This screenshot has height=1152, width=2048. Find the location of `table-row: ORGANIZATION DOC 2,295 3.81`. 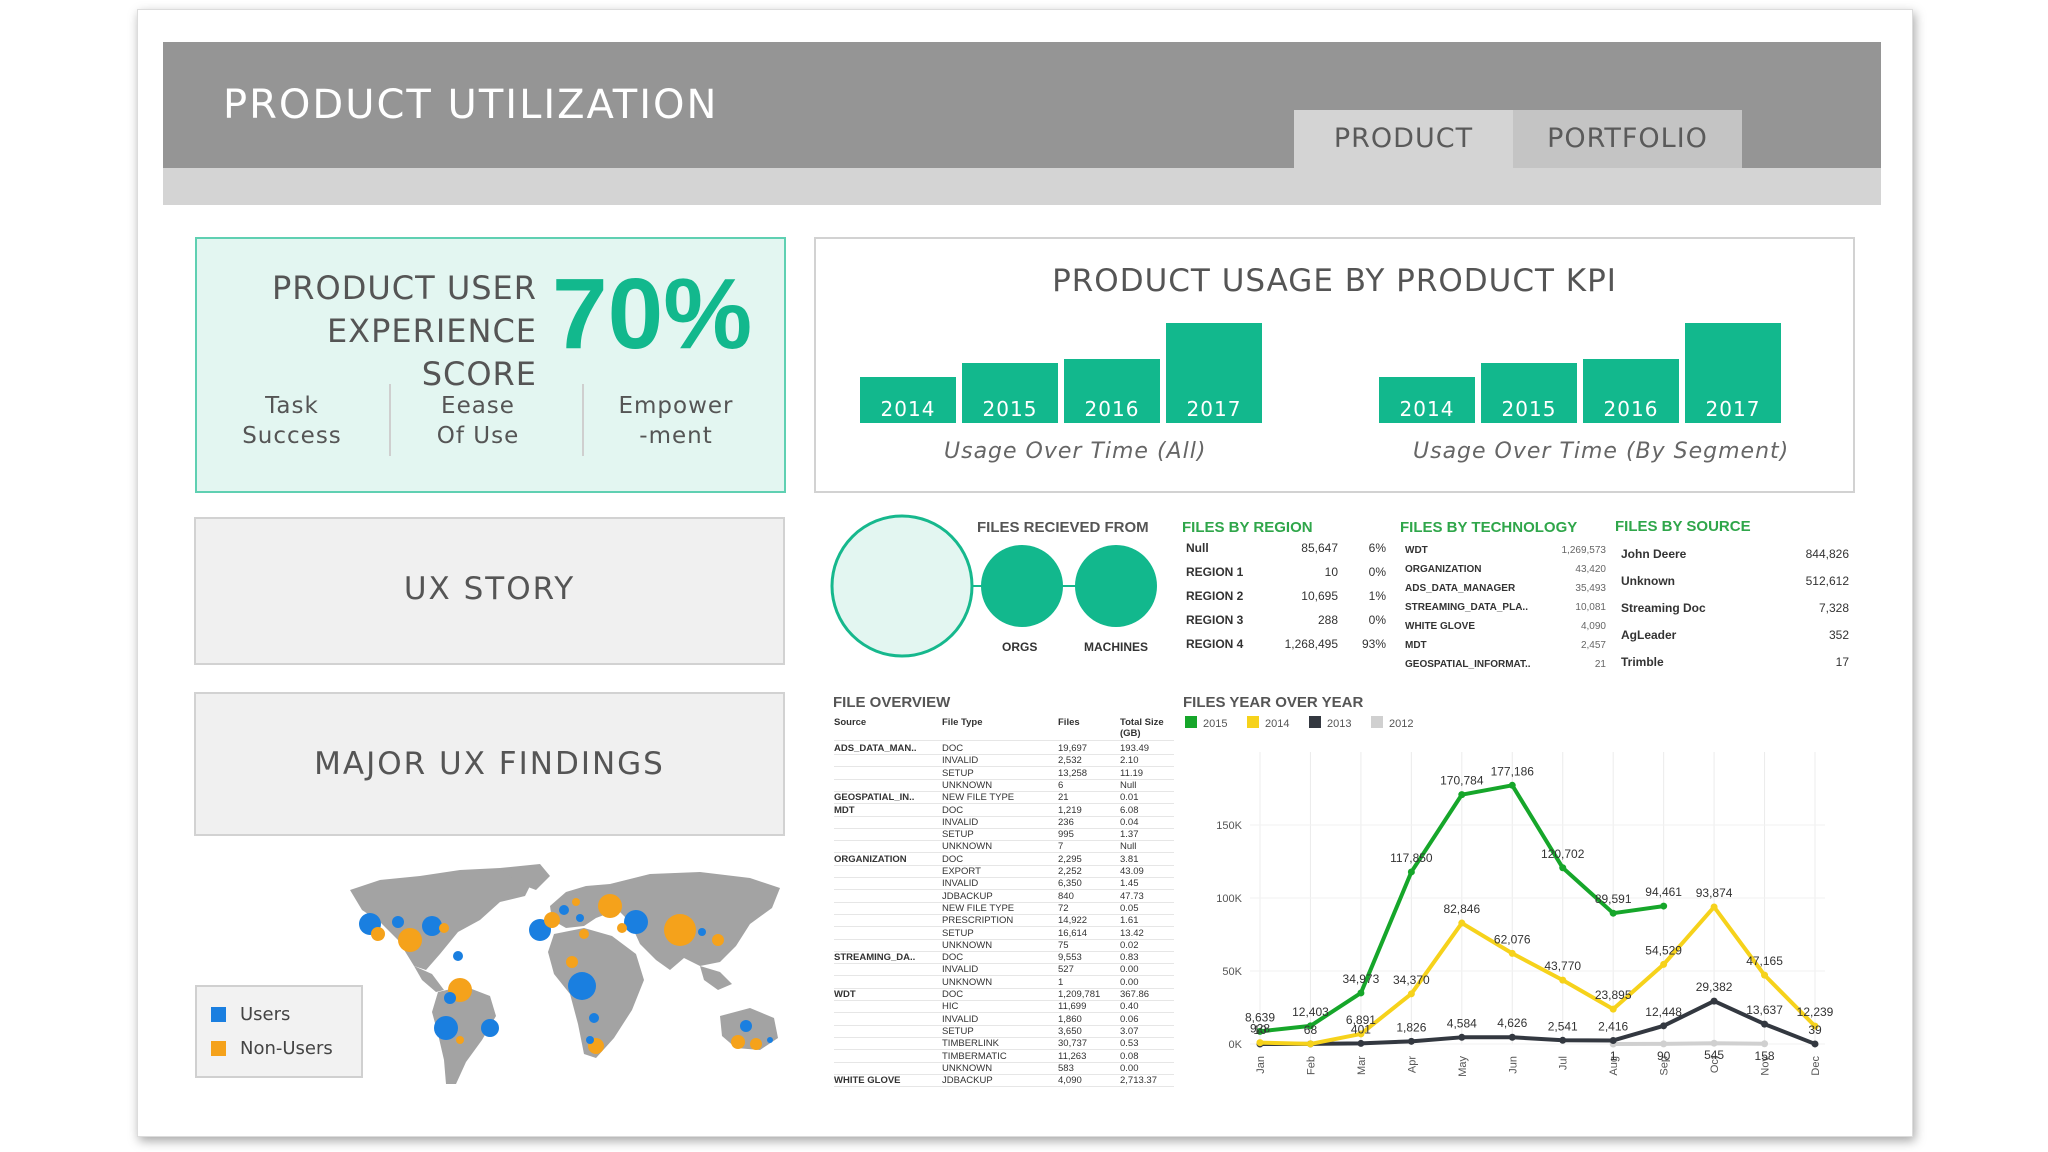

table-row: ORGANIZATION DOC 2,295 3.81 is located at coordinates (1004, 860).